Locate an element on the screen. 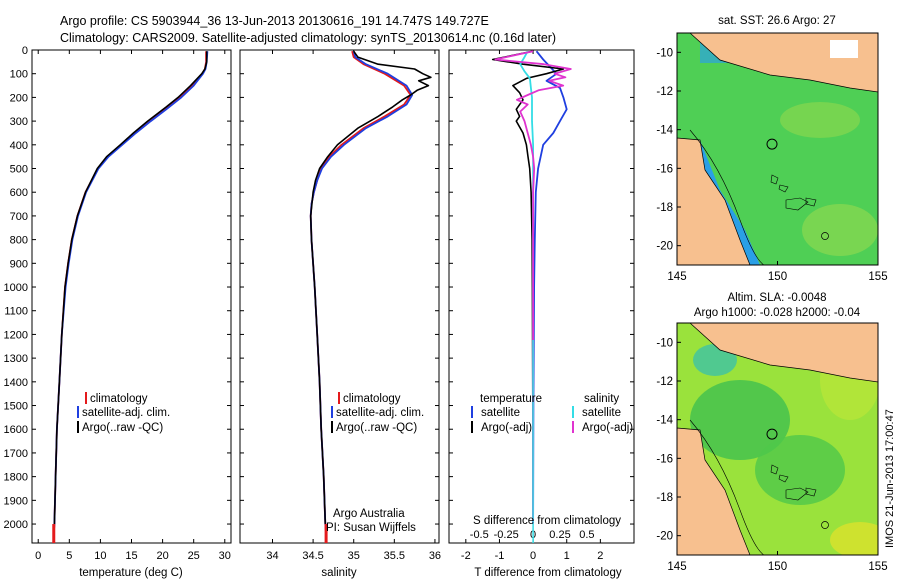 The image size is (900, 580). t-difference-x-label: T difference from climatology is located at coordinates (547, 573).